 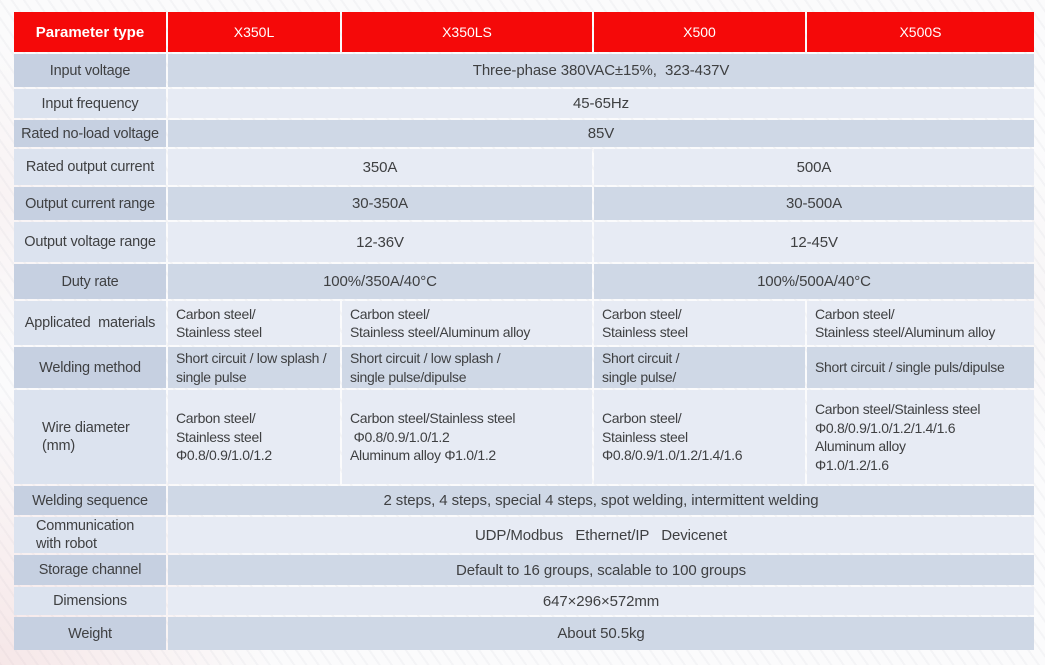 What do you see at coordinates (814, 242) in the screenshot?
I see `value-cell: 12-45V` at bounding box center [814, 242].